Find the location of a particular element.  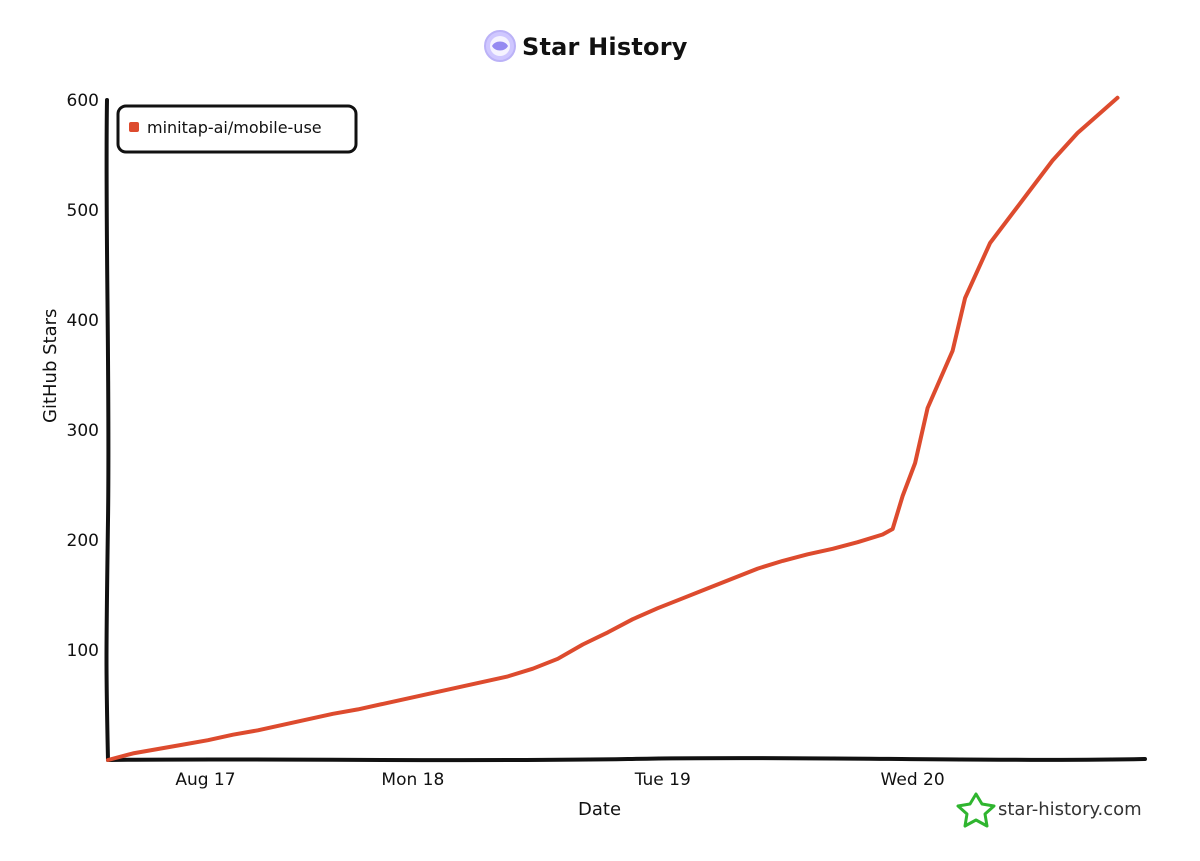

y-tick-label-500: 500 is located at coordinates (83, 211).